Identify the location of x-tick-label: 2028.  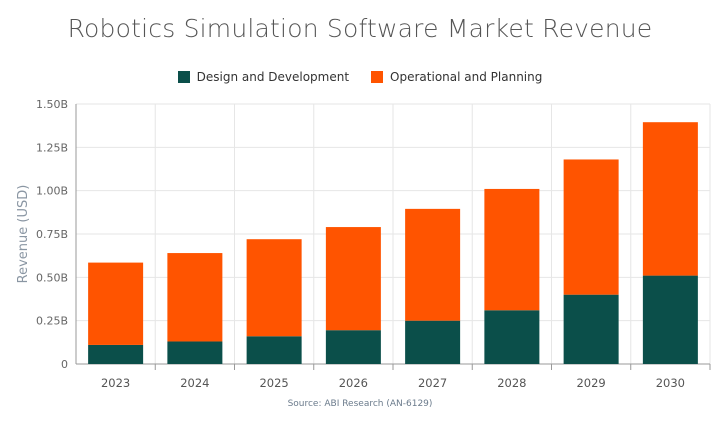
(511, 383).